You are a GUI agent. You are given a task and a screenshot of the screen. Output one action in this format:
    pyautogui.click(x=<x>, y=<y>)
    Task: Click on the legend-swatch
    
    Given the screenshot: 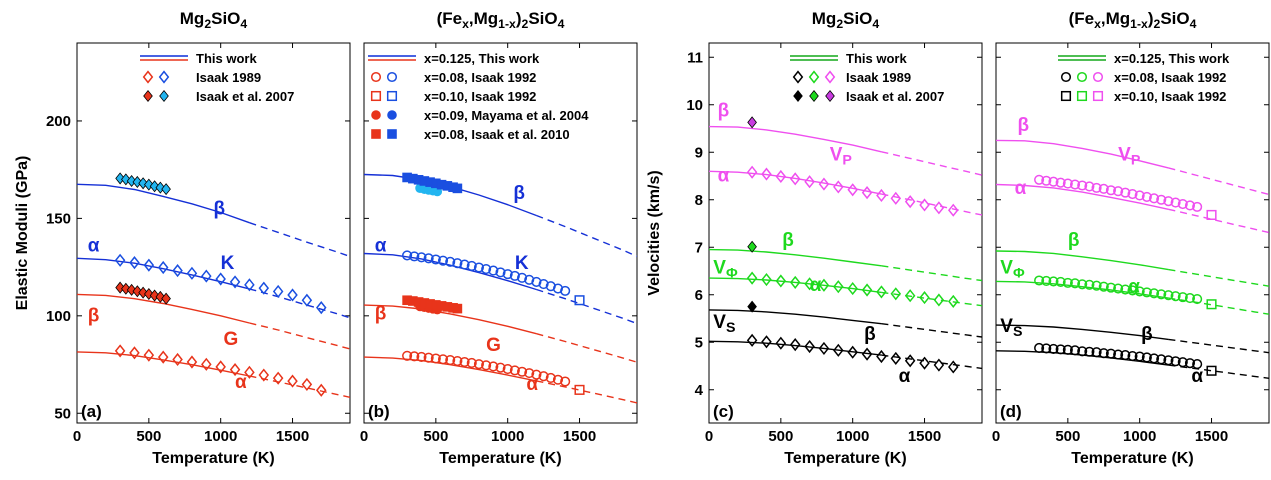 What is the action you would take?
    pyautogui.click(x=814, y=96)
    